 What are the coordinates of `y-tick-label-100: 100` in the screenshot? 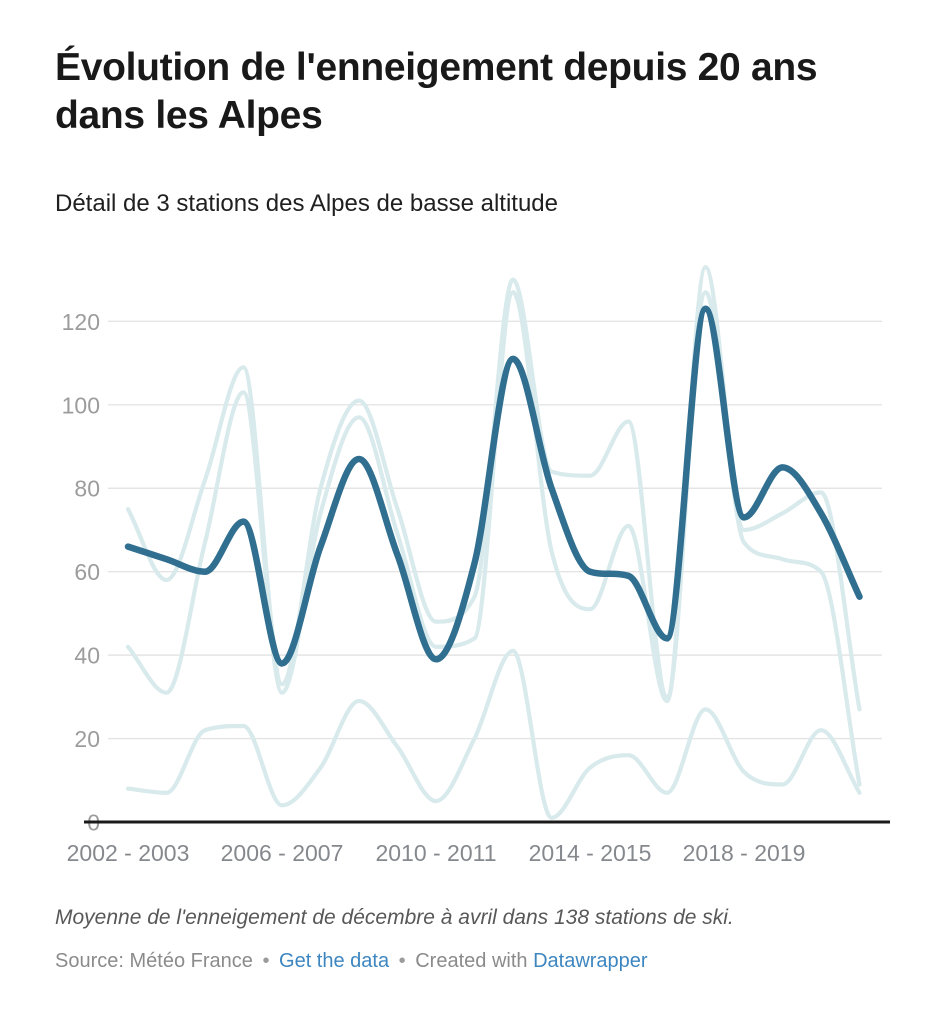 It's located at (81, 405).